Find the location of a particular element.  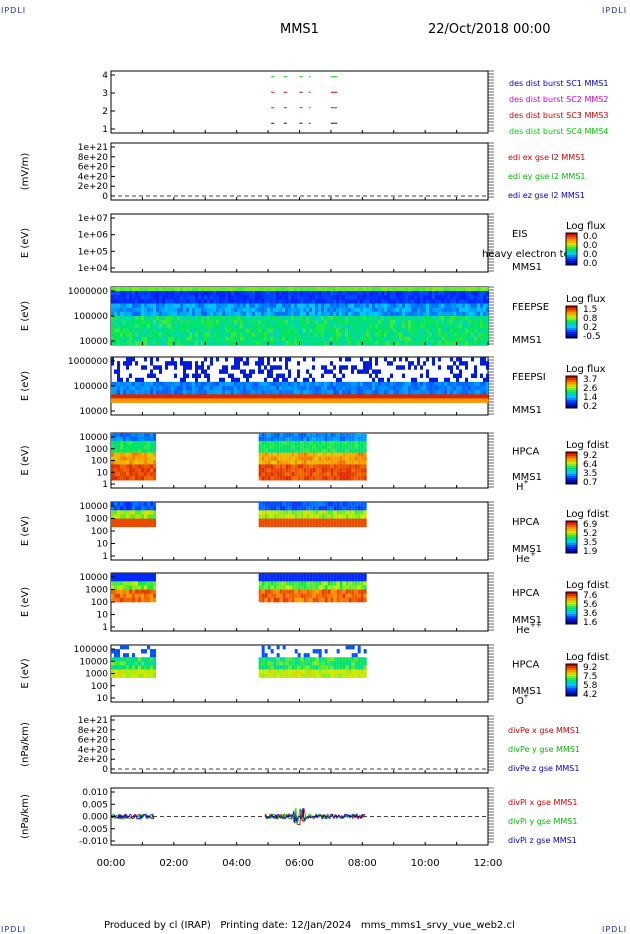

corner-mark-tl: IPDLI is located at coordinates (14, 10).